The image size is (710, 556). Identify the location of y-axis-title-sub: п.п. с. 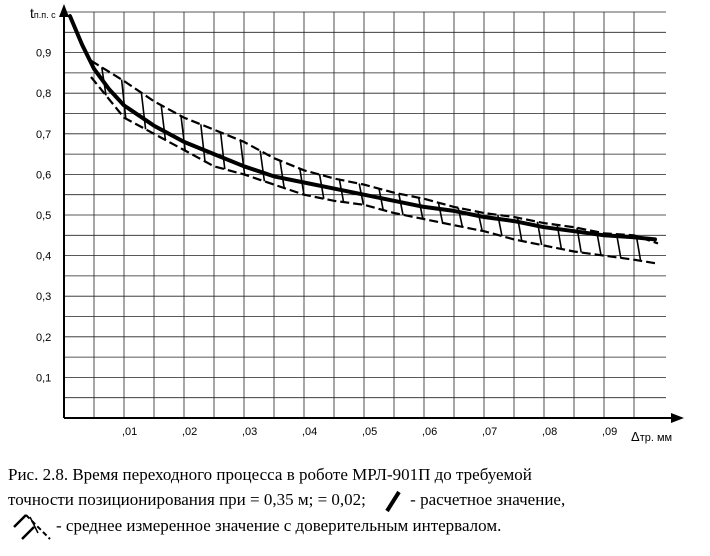
(45, 15).